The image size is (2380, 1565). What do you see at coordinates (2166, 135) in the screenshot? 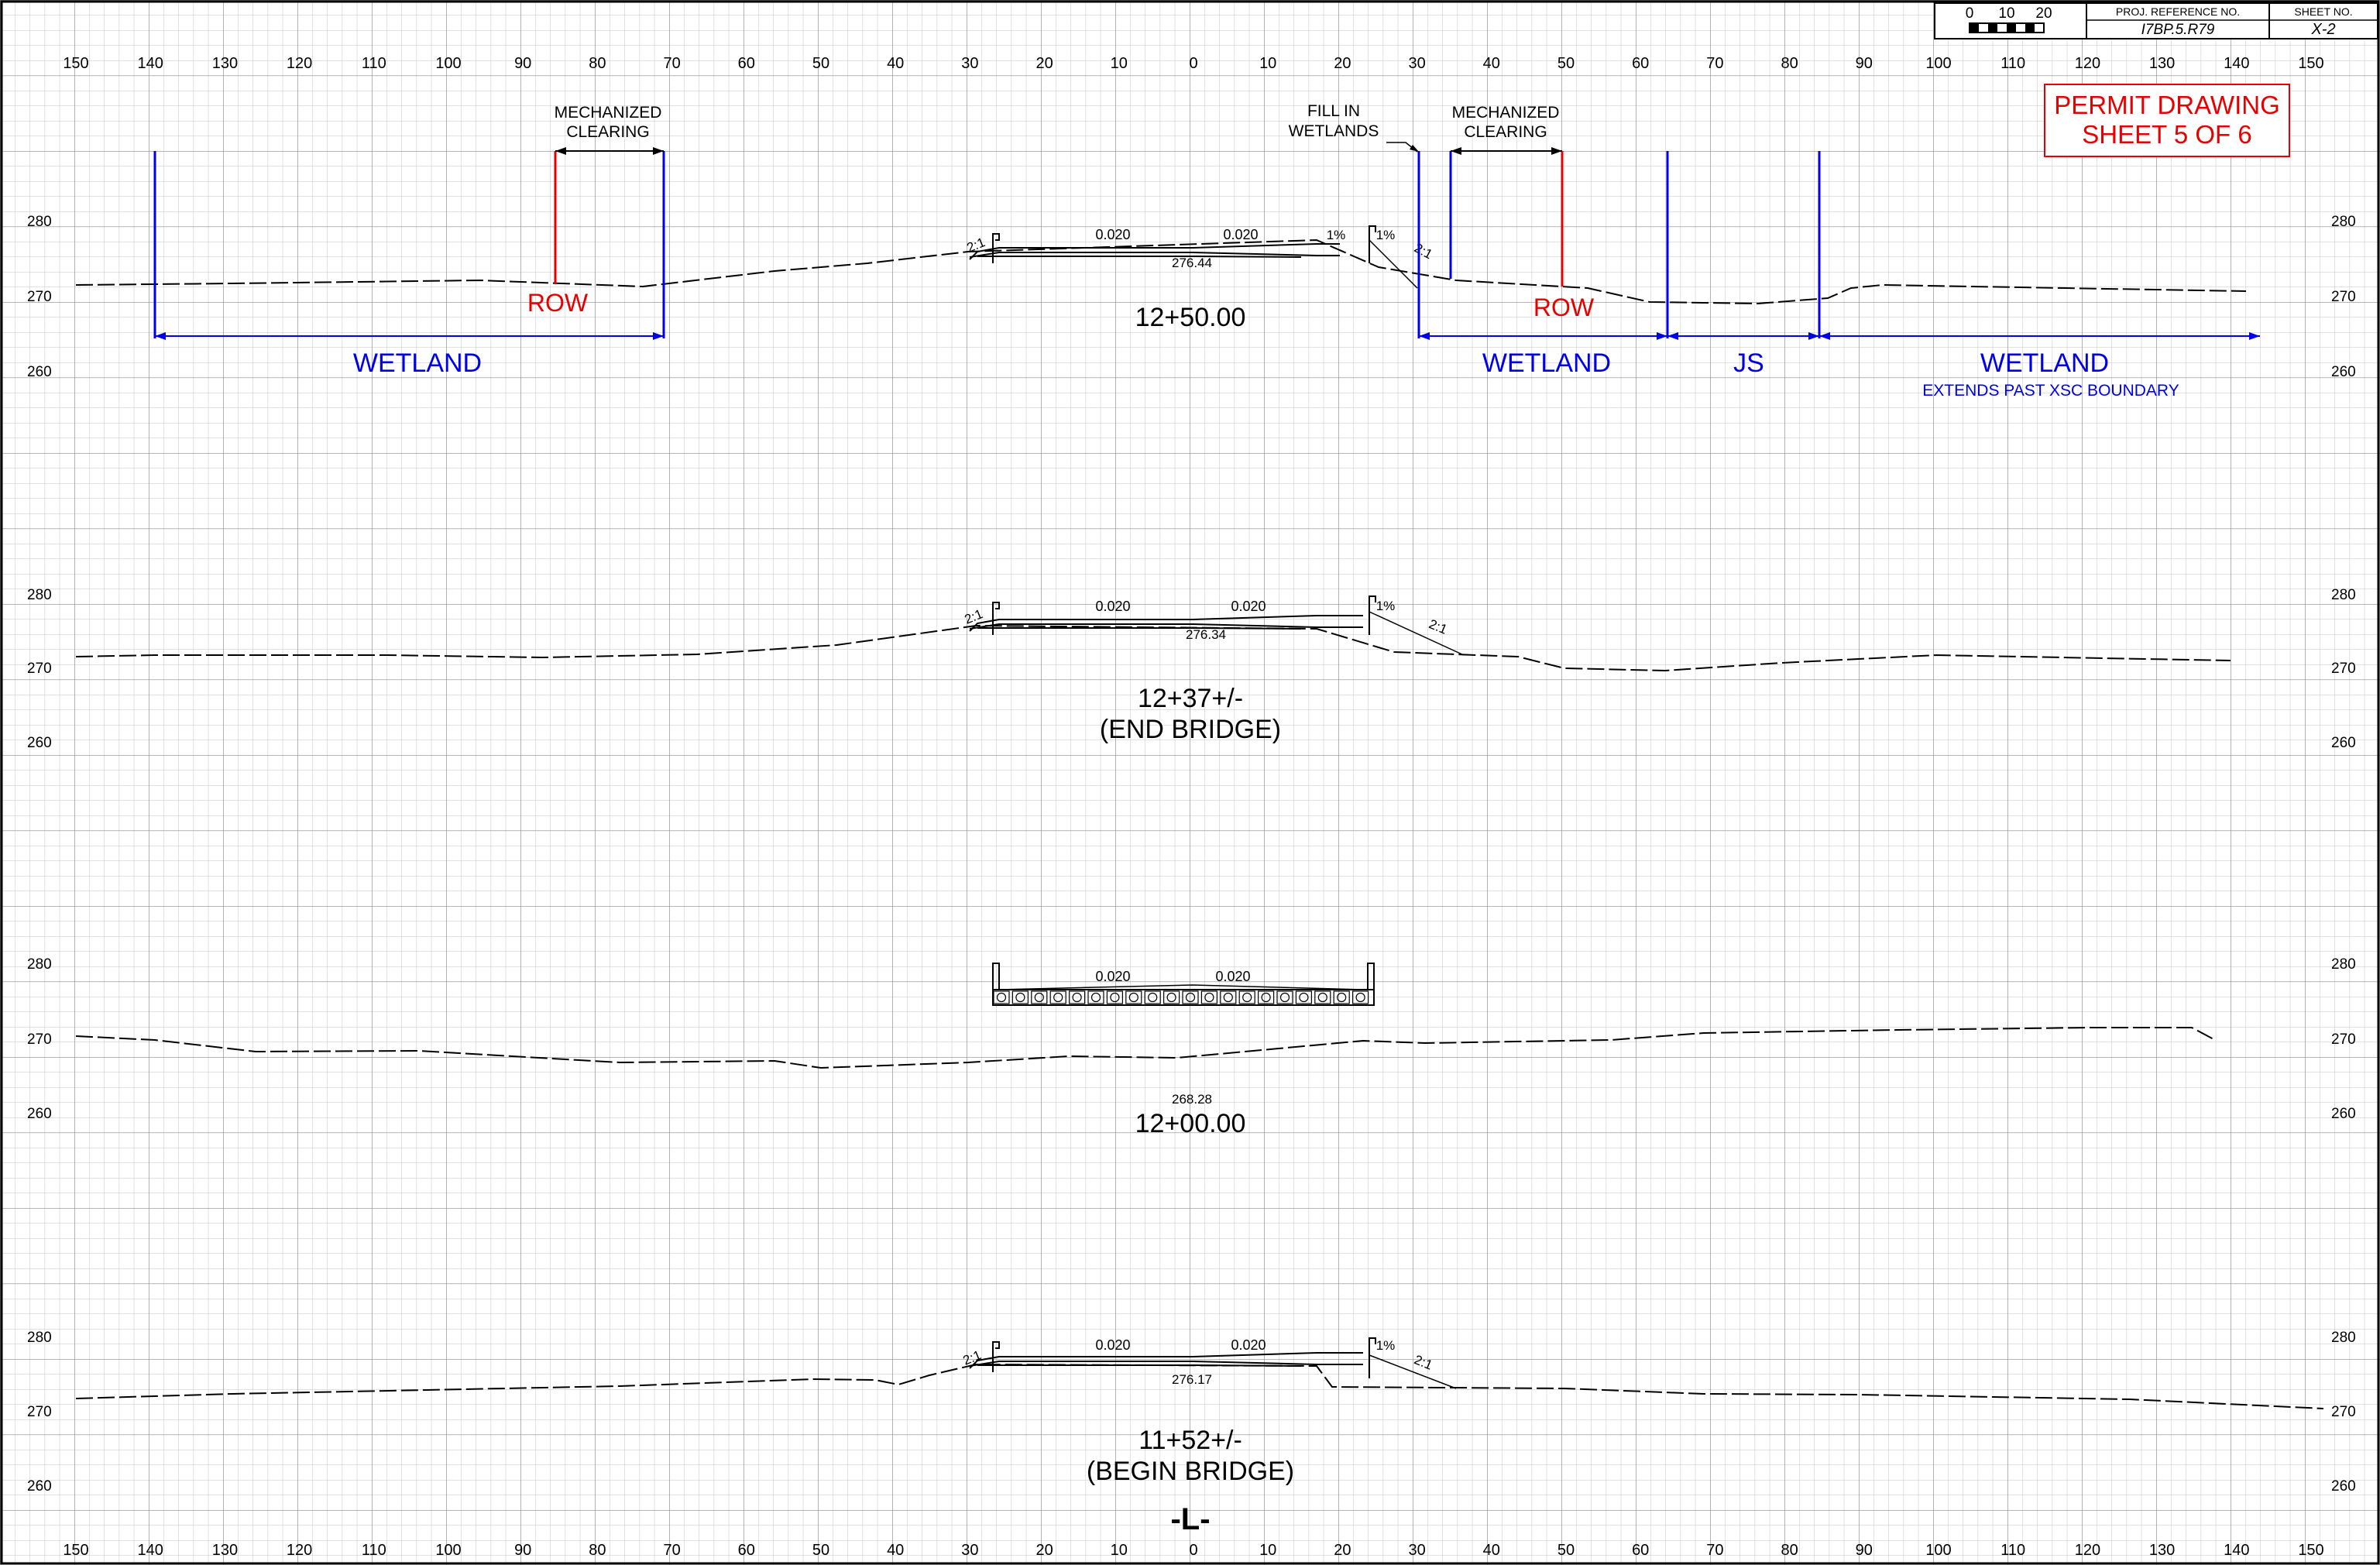
I see `permit-line-2: SHEET 5 OF 6` at bounding box center [2166, 135].